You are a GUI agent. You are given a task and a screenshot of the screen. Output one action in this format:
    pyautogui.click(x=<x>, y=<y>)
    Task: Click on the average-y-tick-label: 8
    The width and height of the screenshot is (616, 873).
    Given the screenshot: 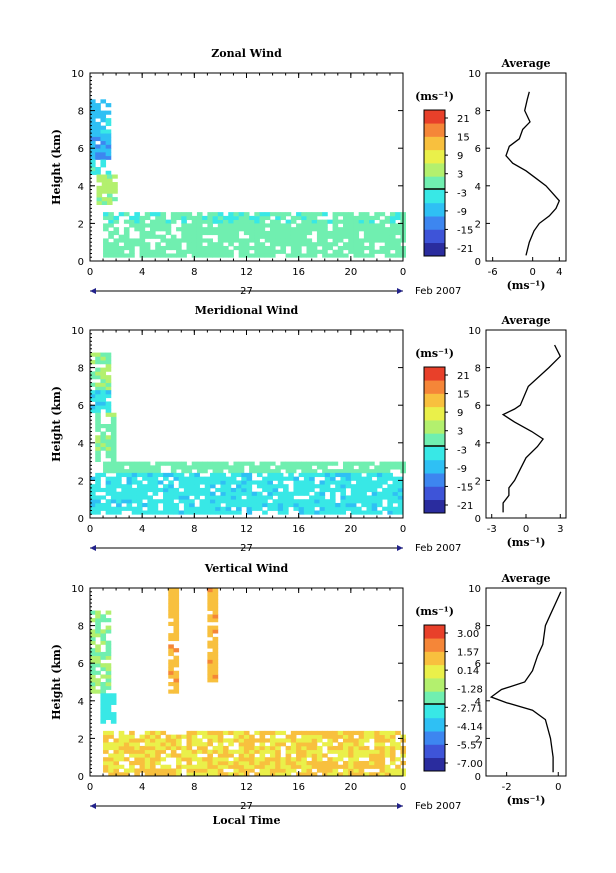 What is the action you would take?
    pyautogui.click(x=478, y=112)
    